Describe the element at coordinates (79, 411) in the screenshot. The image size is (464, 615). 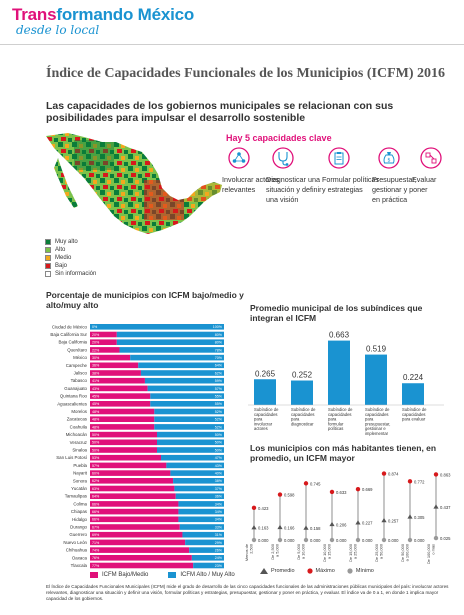
I see `category-label: Morelos` at that location.